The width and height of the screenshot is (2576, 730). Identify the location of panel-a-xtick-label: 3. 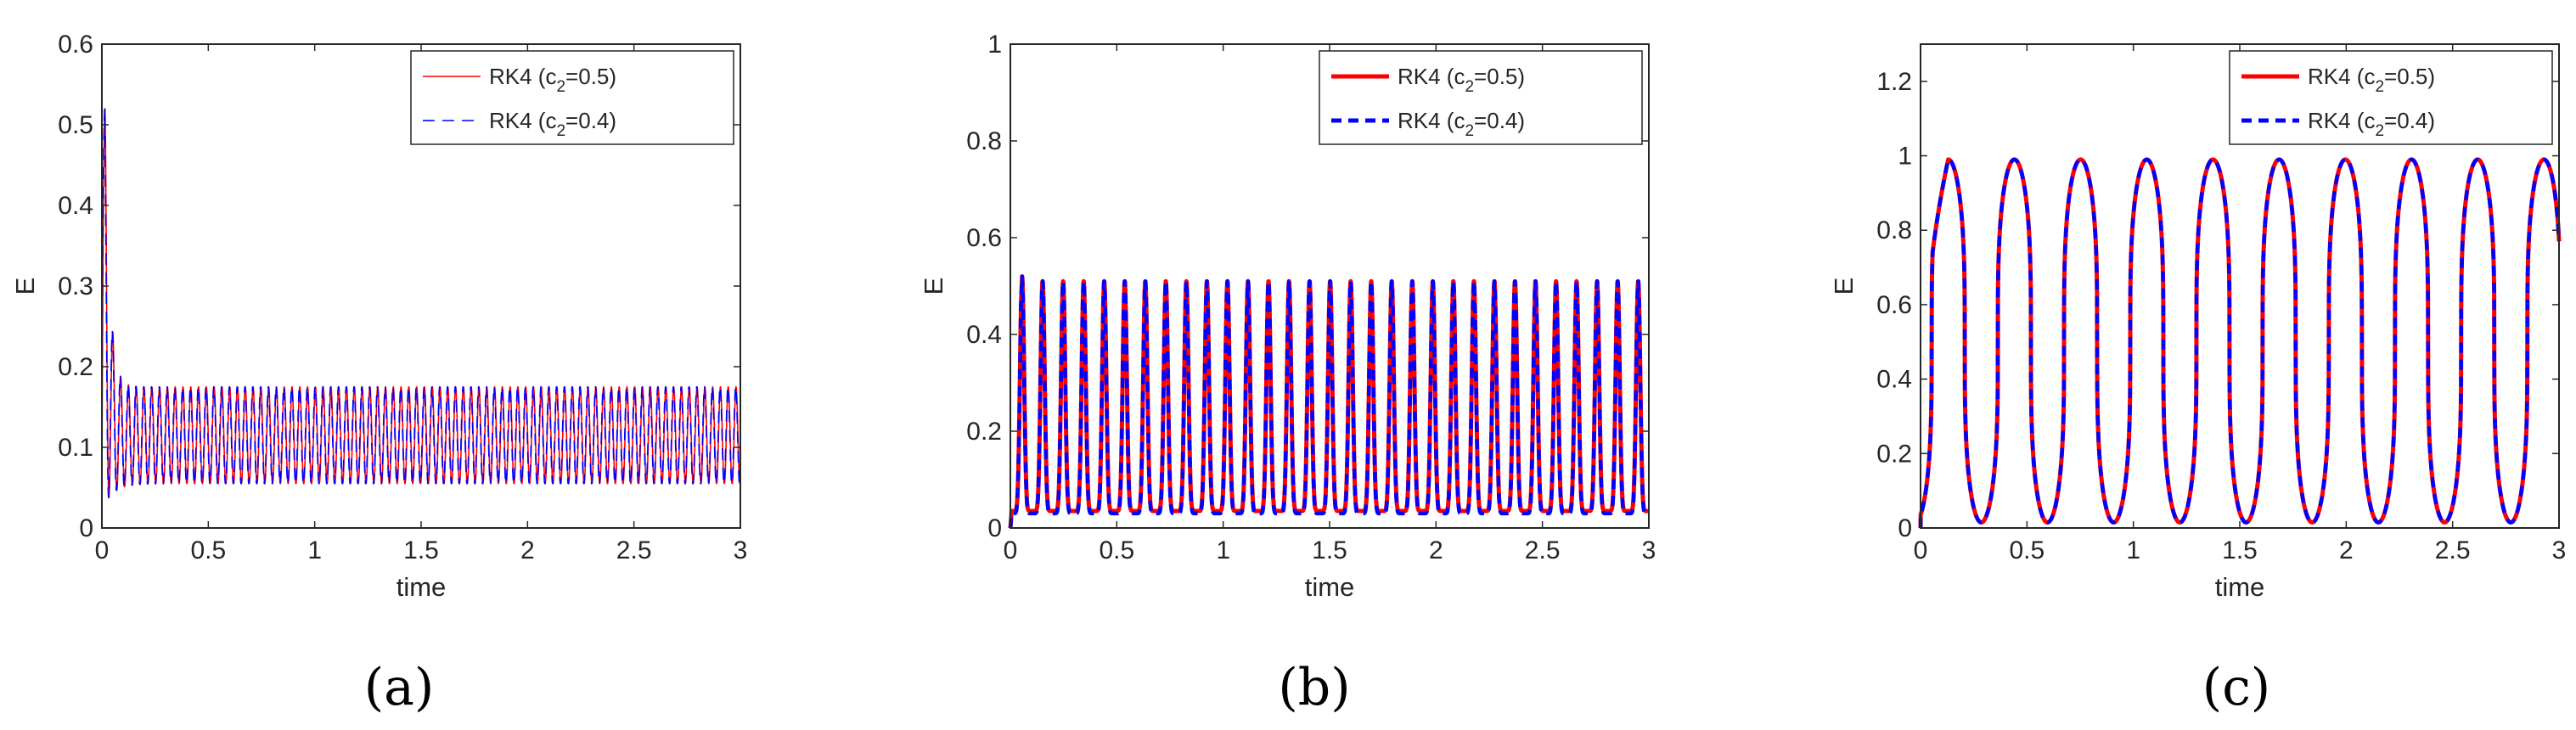
(741, 550).